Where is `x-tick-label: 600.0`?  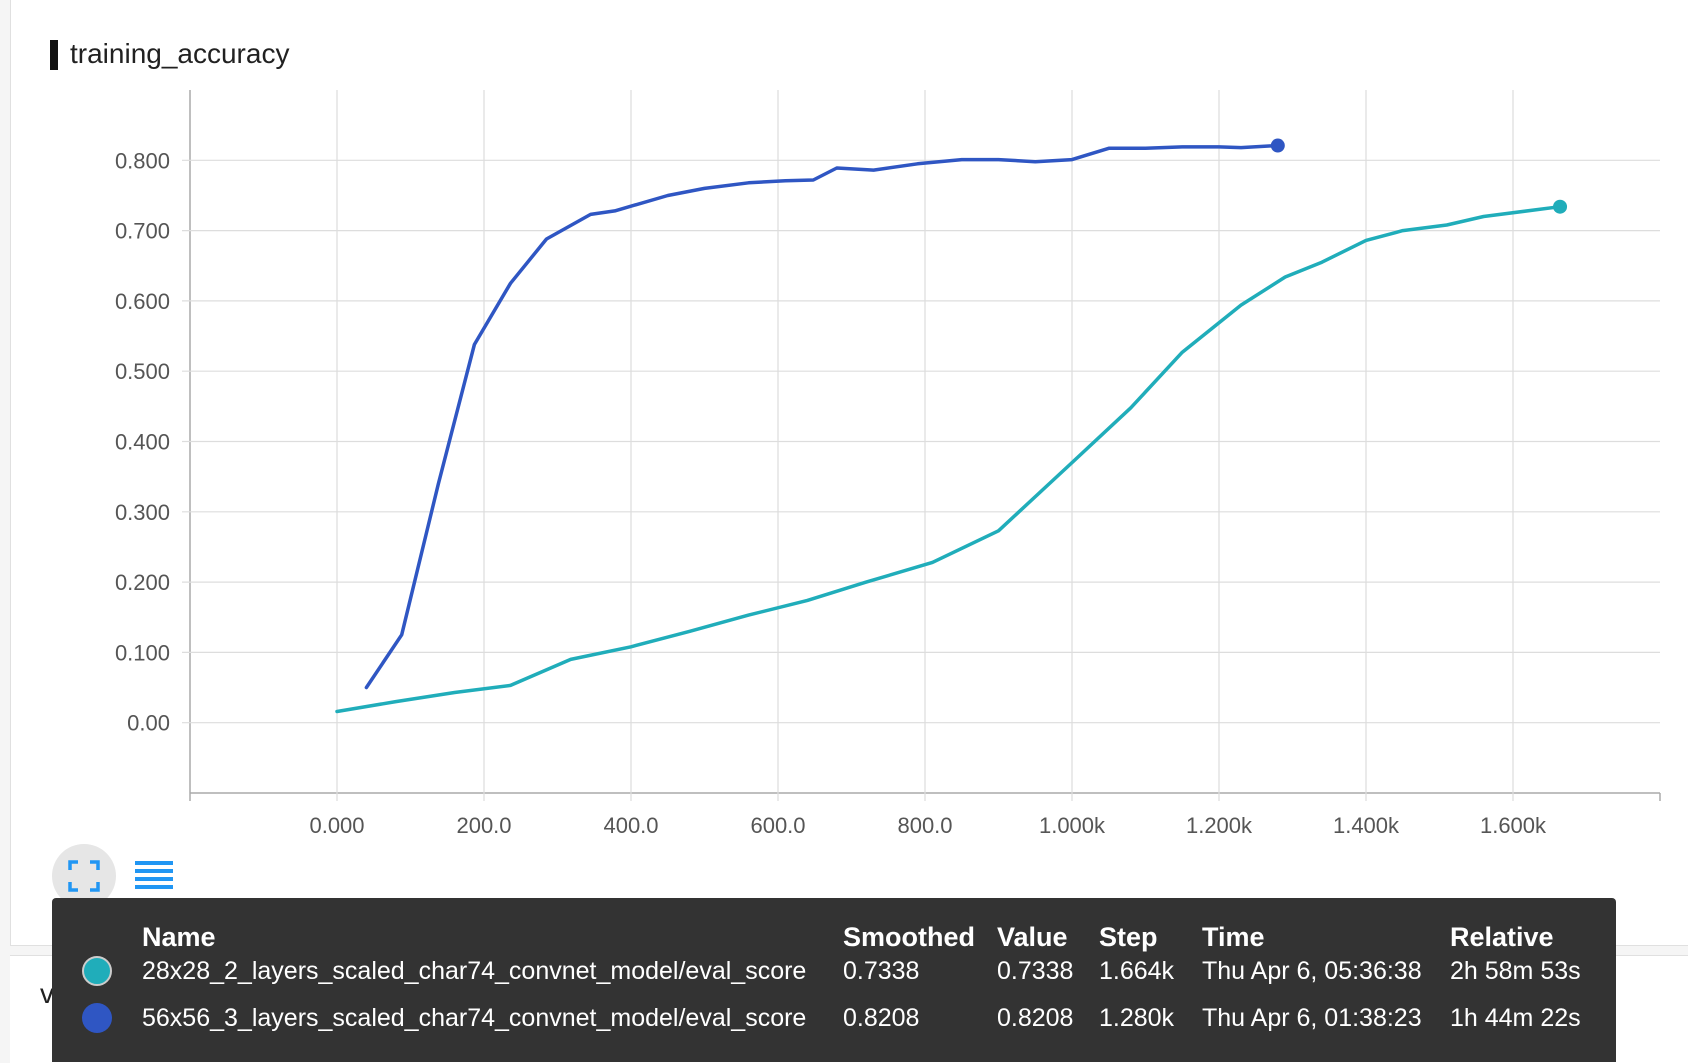
x-tick-label: 600.0 is located at coordinates (777, 825).